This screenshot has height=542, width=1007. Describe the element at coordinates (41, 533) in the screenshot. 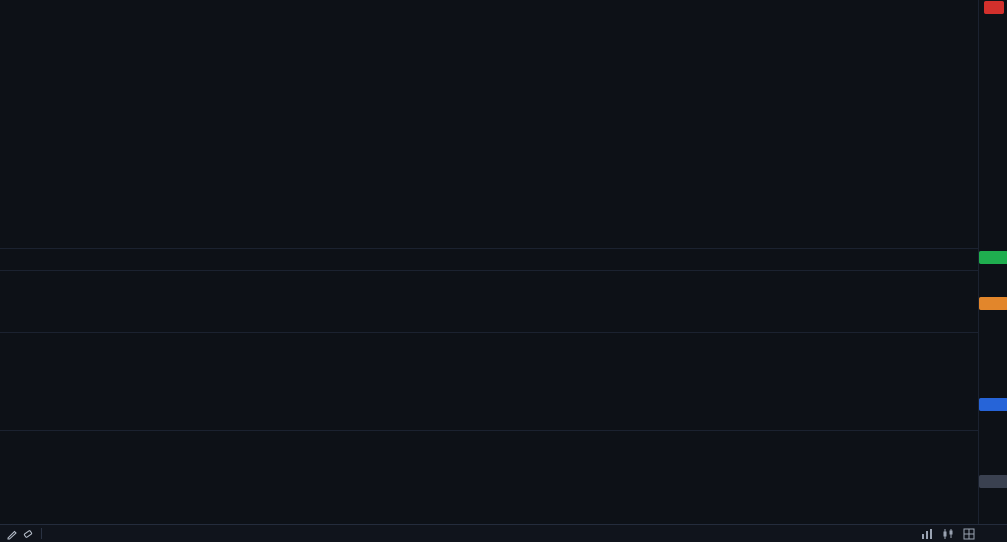

I see `toolbar-separator` at that location.